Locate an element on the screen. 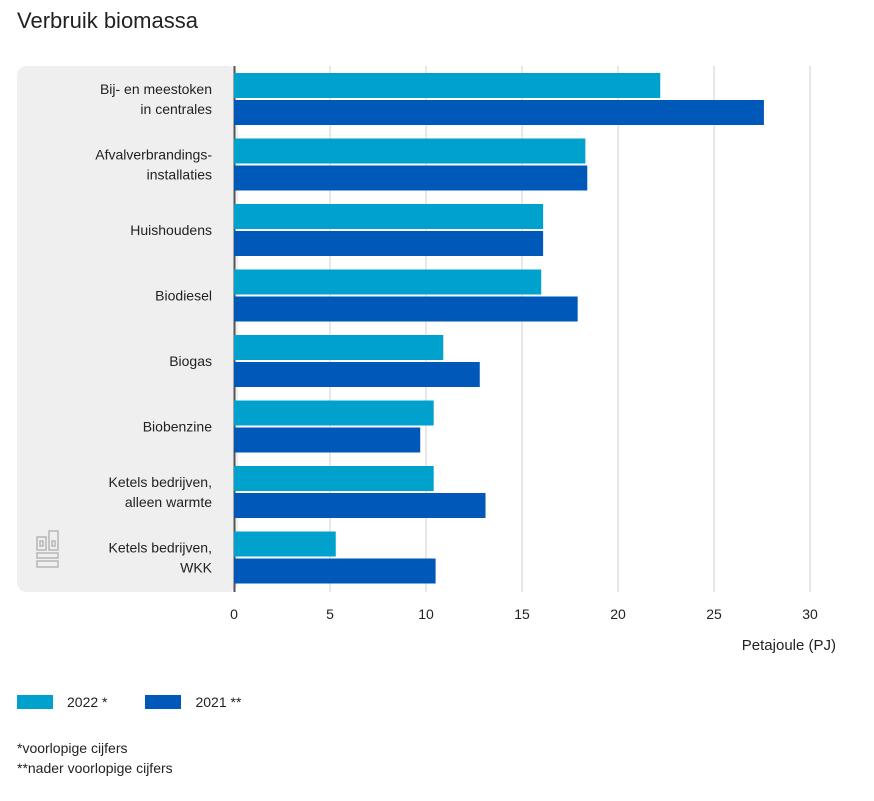  category-label-3-line-0: Biodiesel is located at coordinates (183, 296).